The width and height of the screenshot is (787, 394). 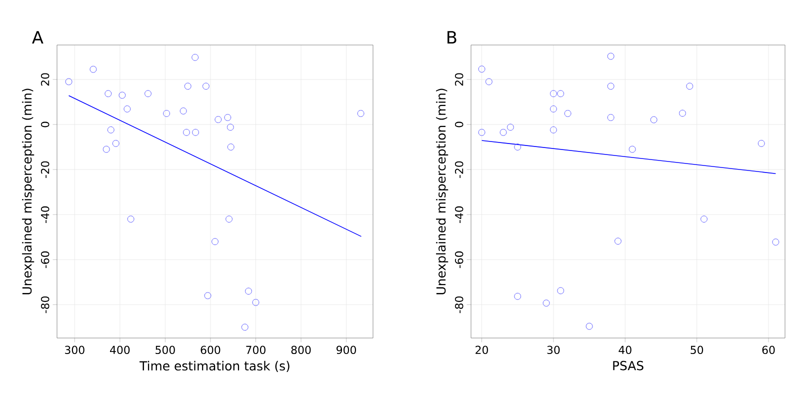 What do you see at coordinates (256, 350) in the screenshot?
I see `x-tick-label: 700` at bounding box center [256, 350].